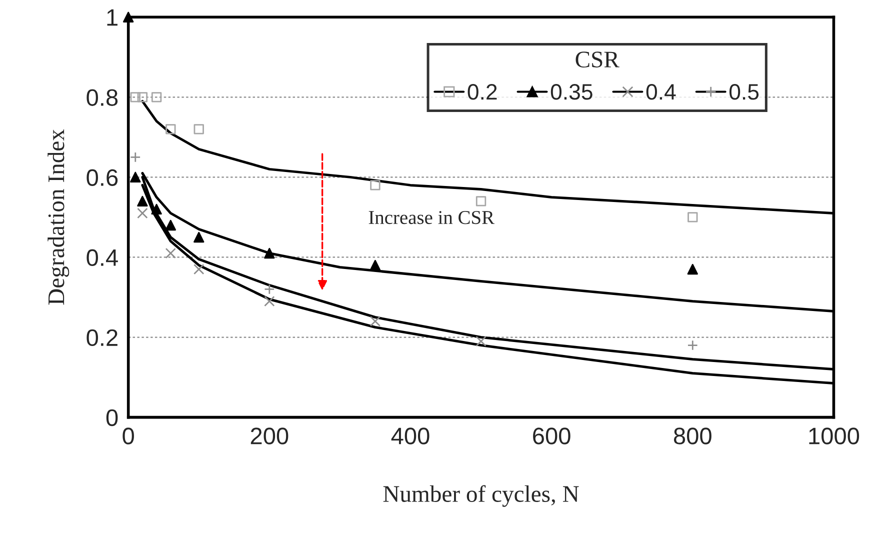 The image size is (873, 535). I want to click on y-tick-label: 0, so click(112, 417).